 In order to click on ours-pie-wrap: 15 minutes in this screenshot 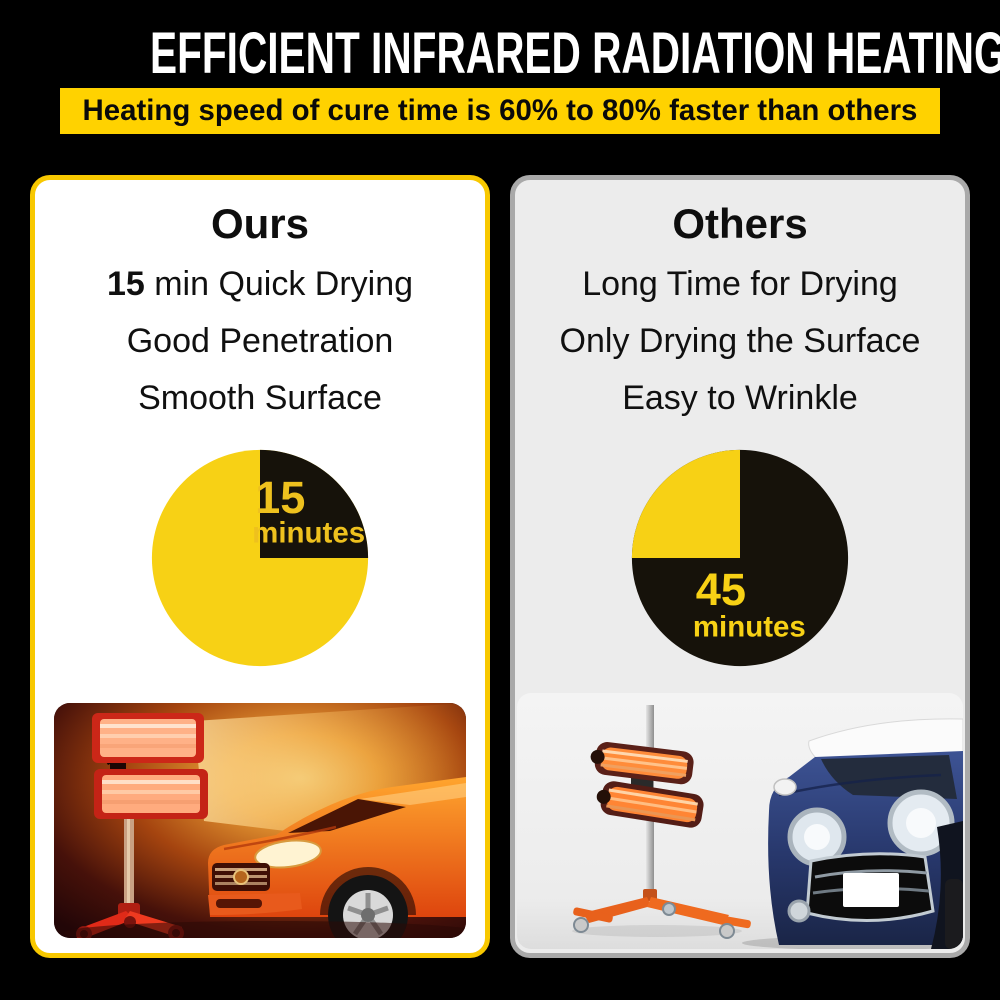, I will do `click(260, 558)`.